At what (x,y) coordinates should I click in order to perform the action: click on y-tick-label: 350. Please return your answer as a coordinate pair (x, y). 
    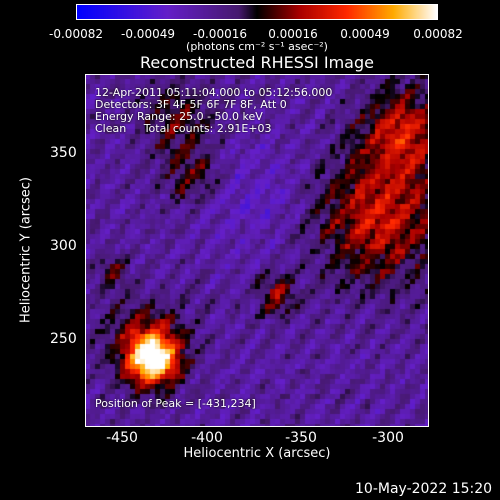
    Looking at the image, I should click on (63, 153).